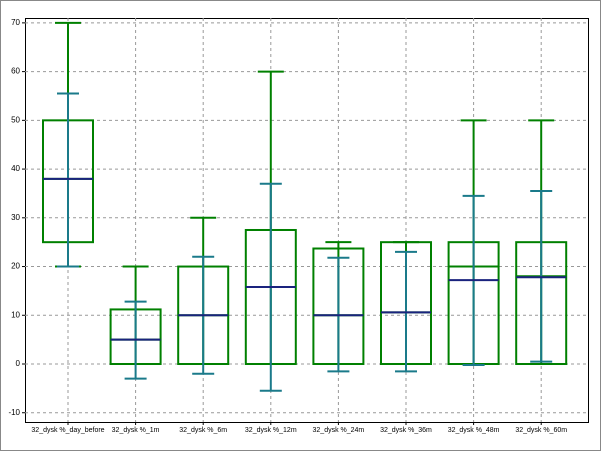 Image resolution: width=601 pixels, height=456 pixels. I want to click on x-tick-label: 32_dysk %_48m, so click(474, 430).